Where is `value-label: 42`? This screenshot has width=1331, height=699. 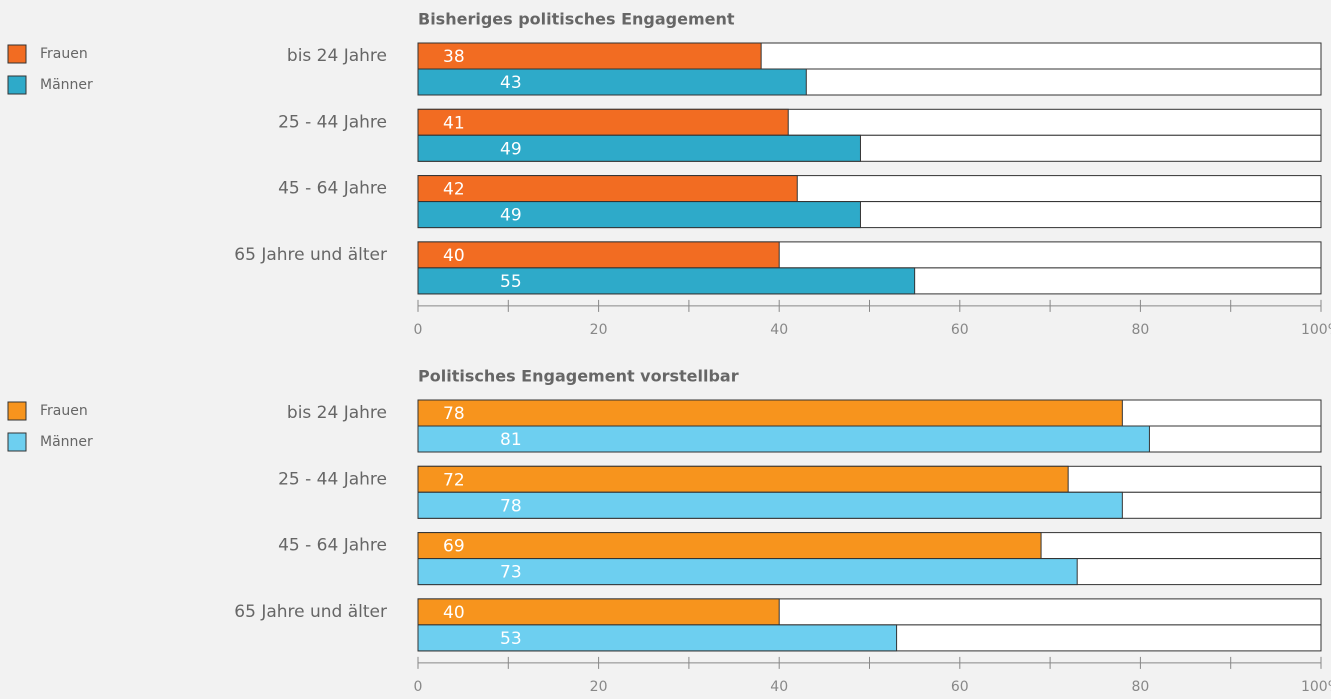 value-label: 42 is located at coordinates (454, 190).